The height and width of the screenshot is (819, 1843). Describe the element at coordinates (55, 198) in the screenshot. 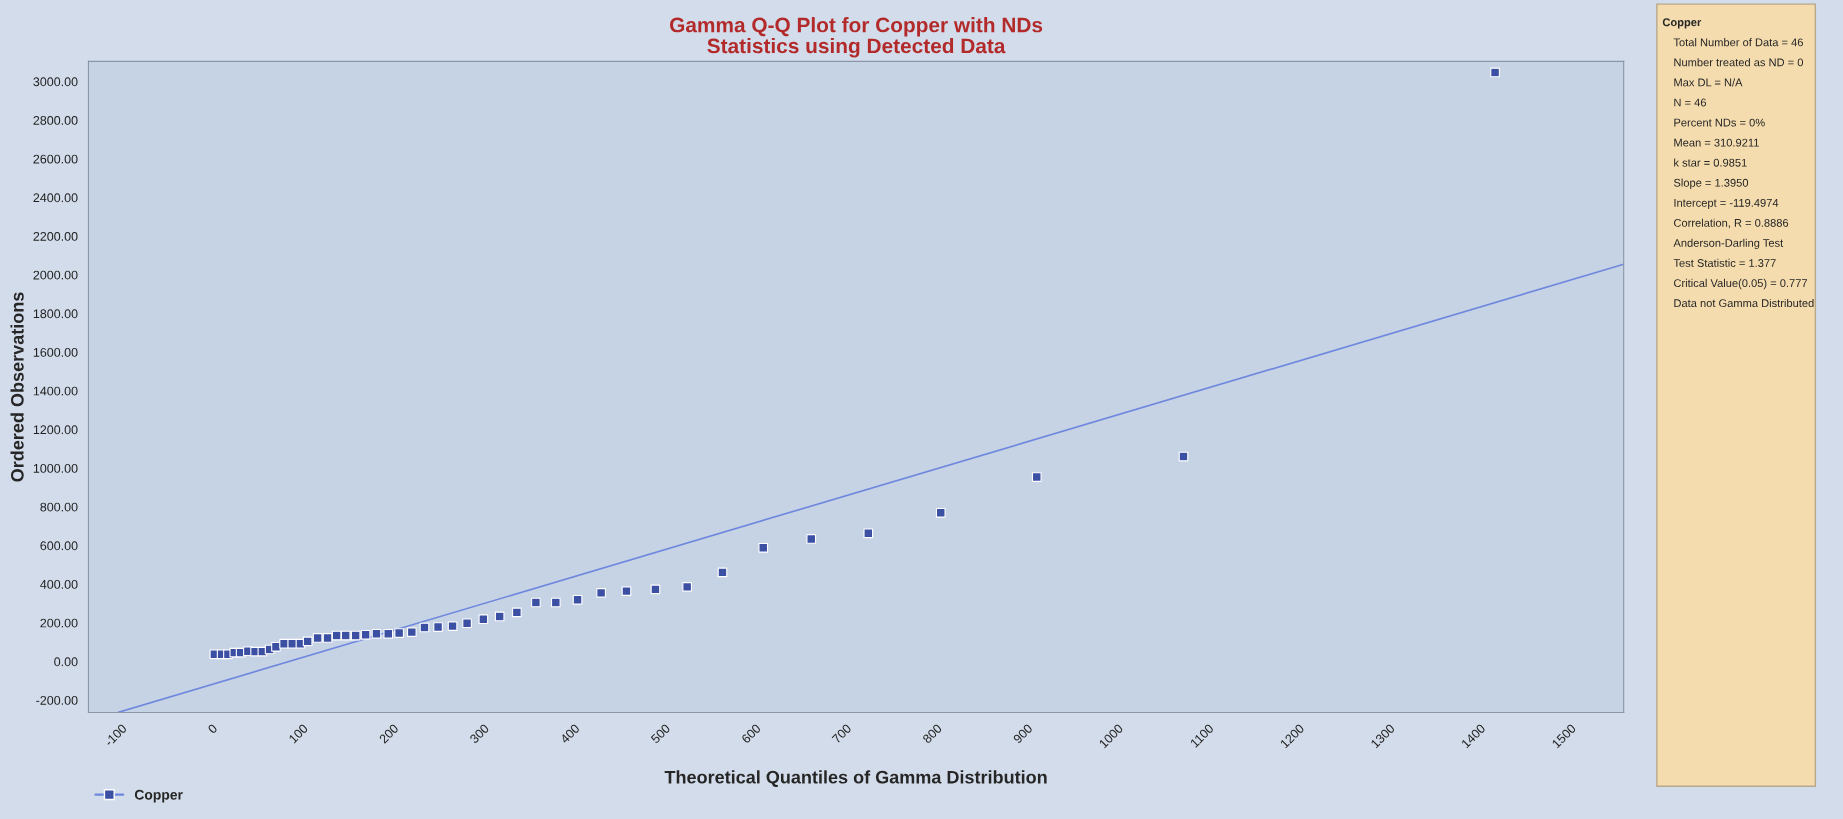

I see `y-tick-label: 2400.00` at that location.